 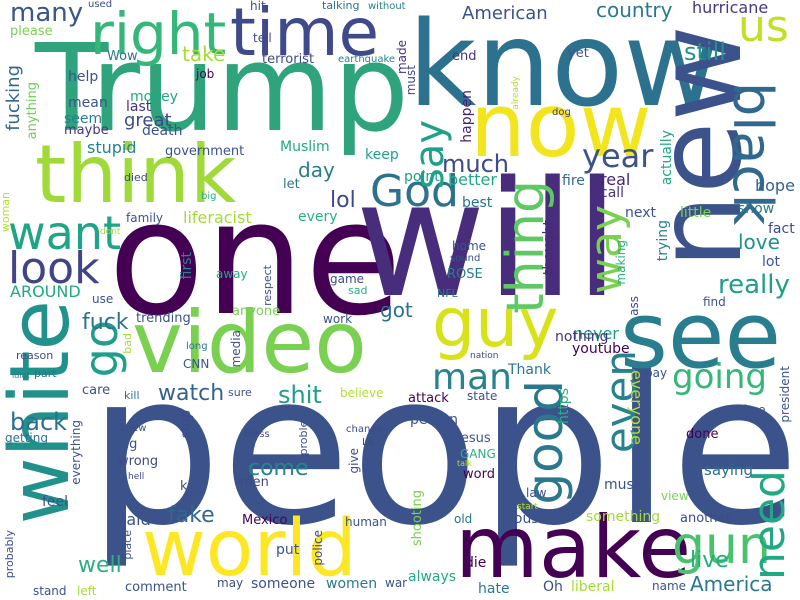 What do you see at coordinates (362, 393) in the screenshot?
I see `word: believe` at bounding box center [362, 393].